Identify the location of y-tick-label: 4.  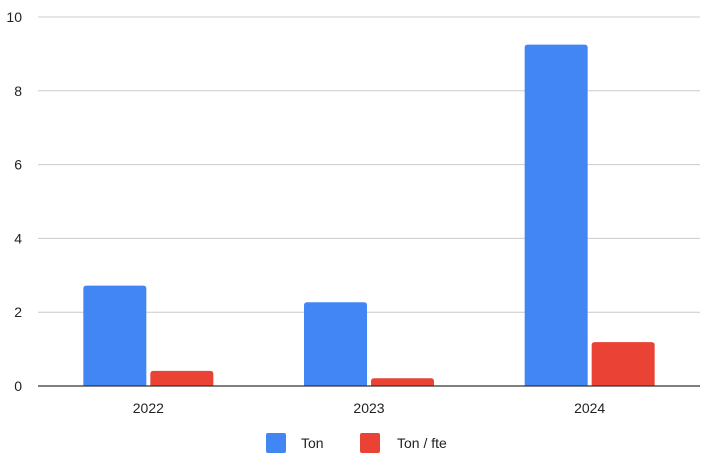
(18, 238).